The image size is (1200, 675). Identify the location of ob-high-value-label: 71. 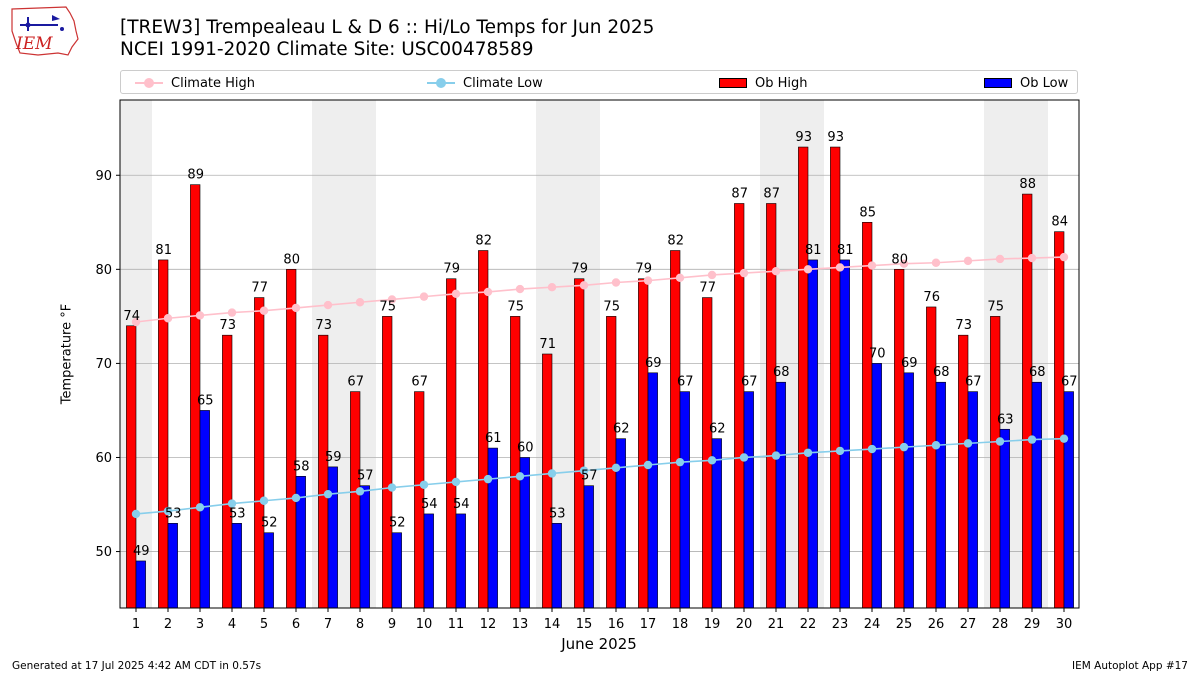
(547, 344).